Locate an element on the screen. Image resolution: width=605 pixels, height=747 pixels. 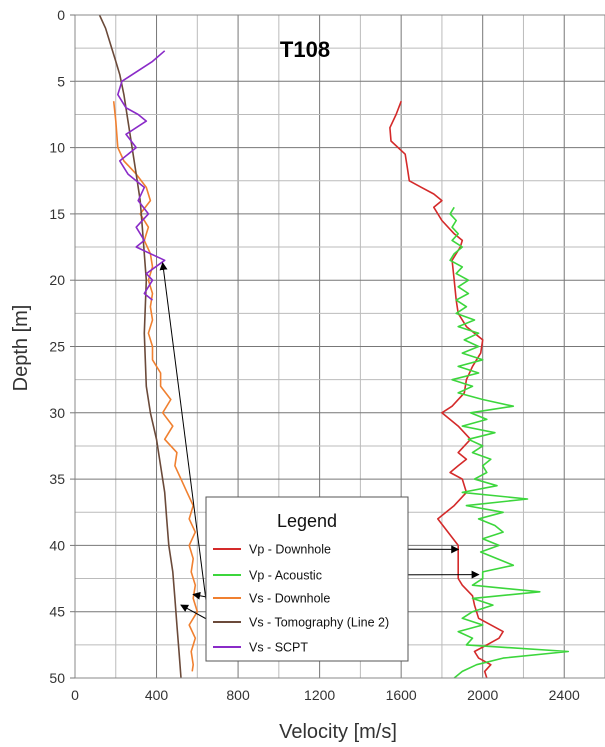
x-tick-label: 400 is located at coordinates (157, 695).